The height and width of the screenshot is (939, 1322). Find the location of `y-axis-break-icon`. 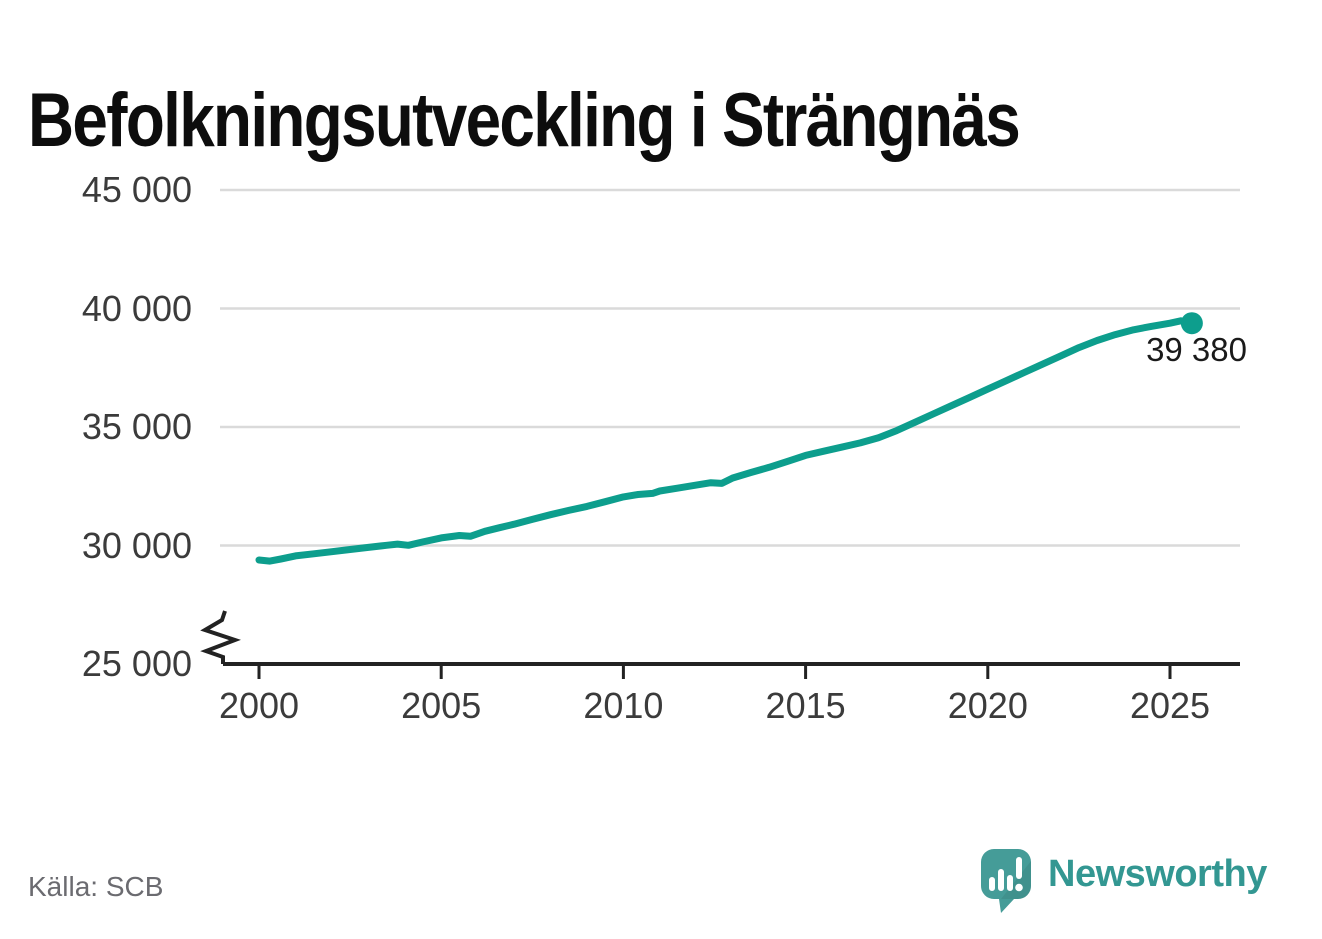

y-axis-break-icon is located at coordinates (220, 637).